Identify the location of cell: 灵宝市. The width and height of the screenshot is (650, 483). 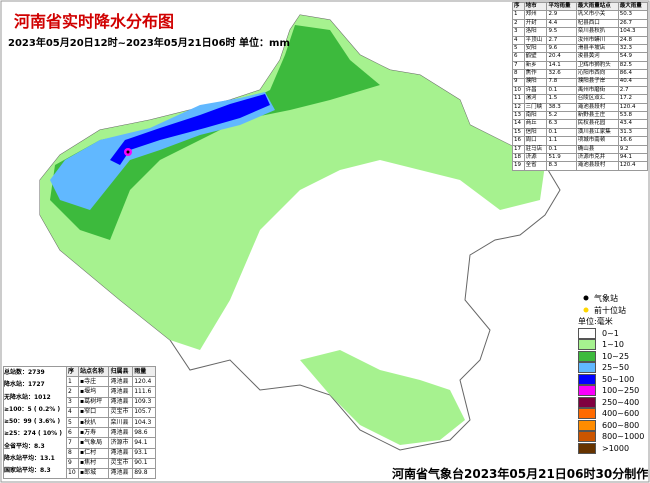
(121, 463).